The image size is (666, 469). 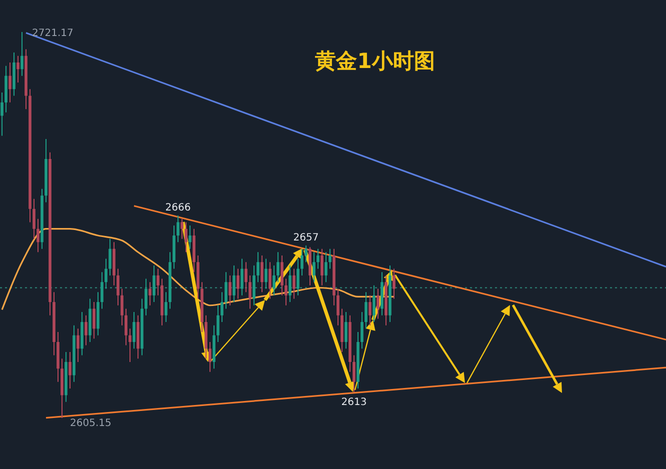 What do you see at coordinates (374, 61) in the screenshot?
I see `text: 黄金1小时图` at bounding box center [374, 61].